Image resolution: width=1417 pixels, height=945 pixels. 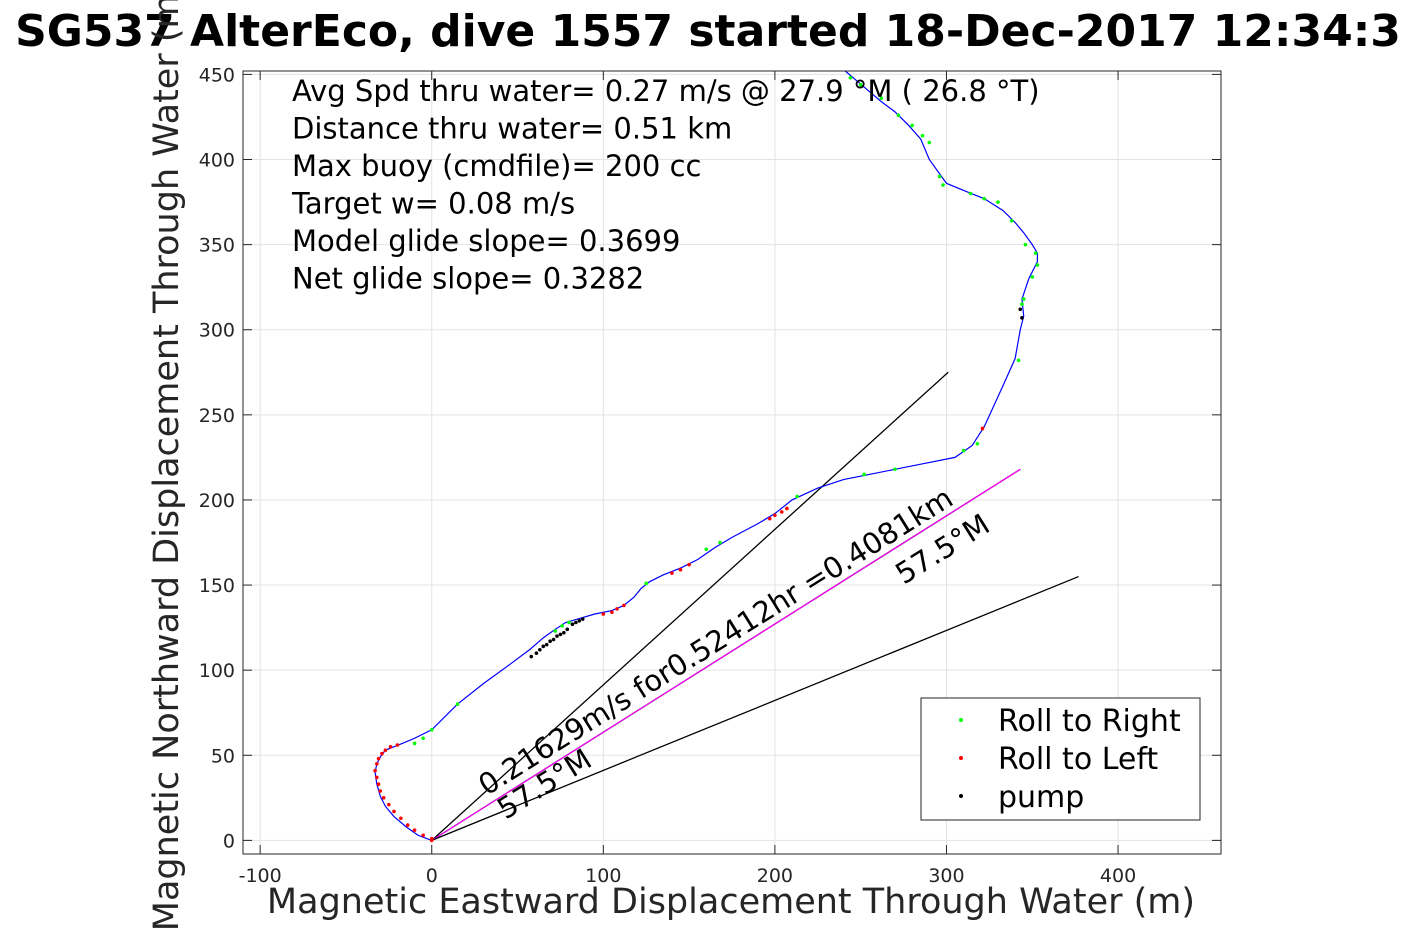 I want to click on line-label: 0.21629m/s for0.52412hr =0.4081km, so click(x=715, y=641).